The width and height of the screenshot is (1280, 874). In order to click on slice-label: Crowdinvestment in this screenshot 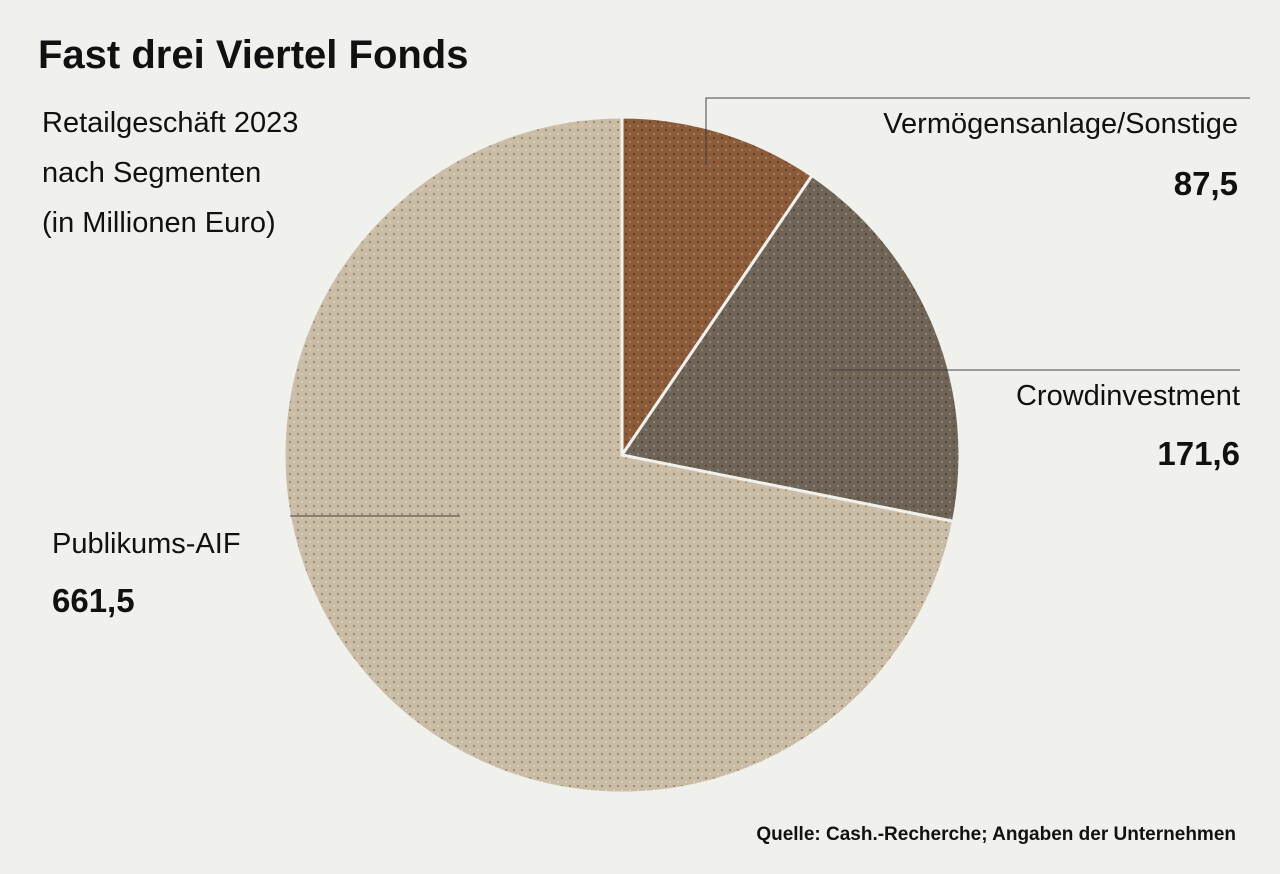, I will do `click(1128, 396)`.